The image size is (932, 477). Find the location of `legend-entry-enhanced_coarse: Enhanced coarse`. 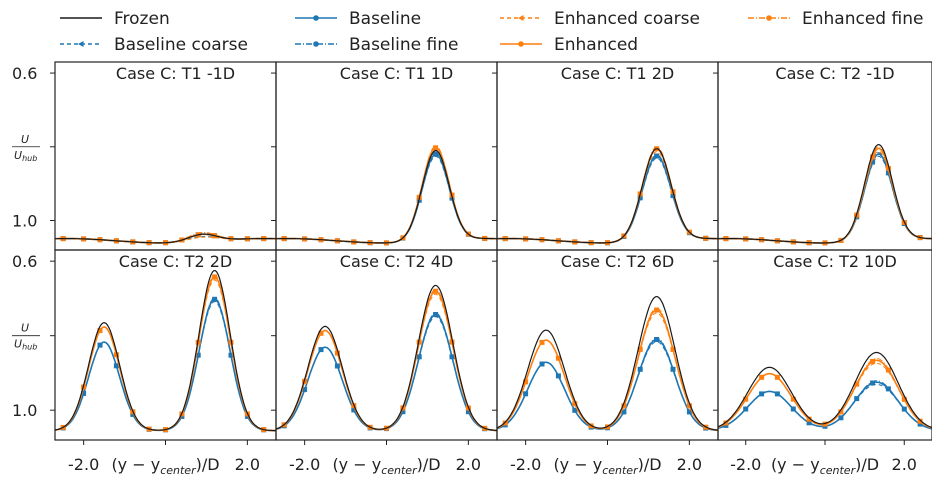

legend-entry-enhanced_coarse: Enhanced coarse is located at coordinates (600, 19).